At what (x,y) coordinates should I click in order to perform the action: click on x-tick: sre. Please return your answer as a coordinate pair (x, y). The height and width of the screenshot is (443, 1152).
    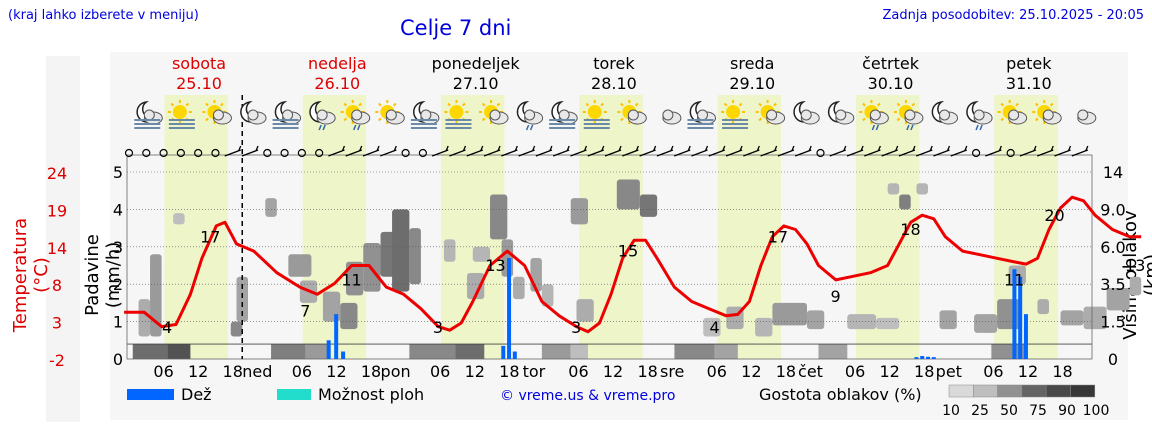
    Looking at the image, I should click on (672, 371).